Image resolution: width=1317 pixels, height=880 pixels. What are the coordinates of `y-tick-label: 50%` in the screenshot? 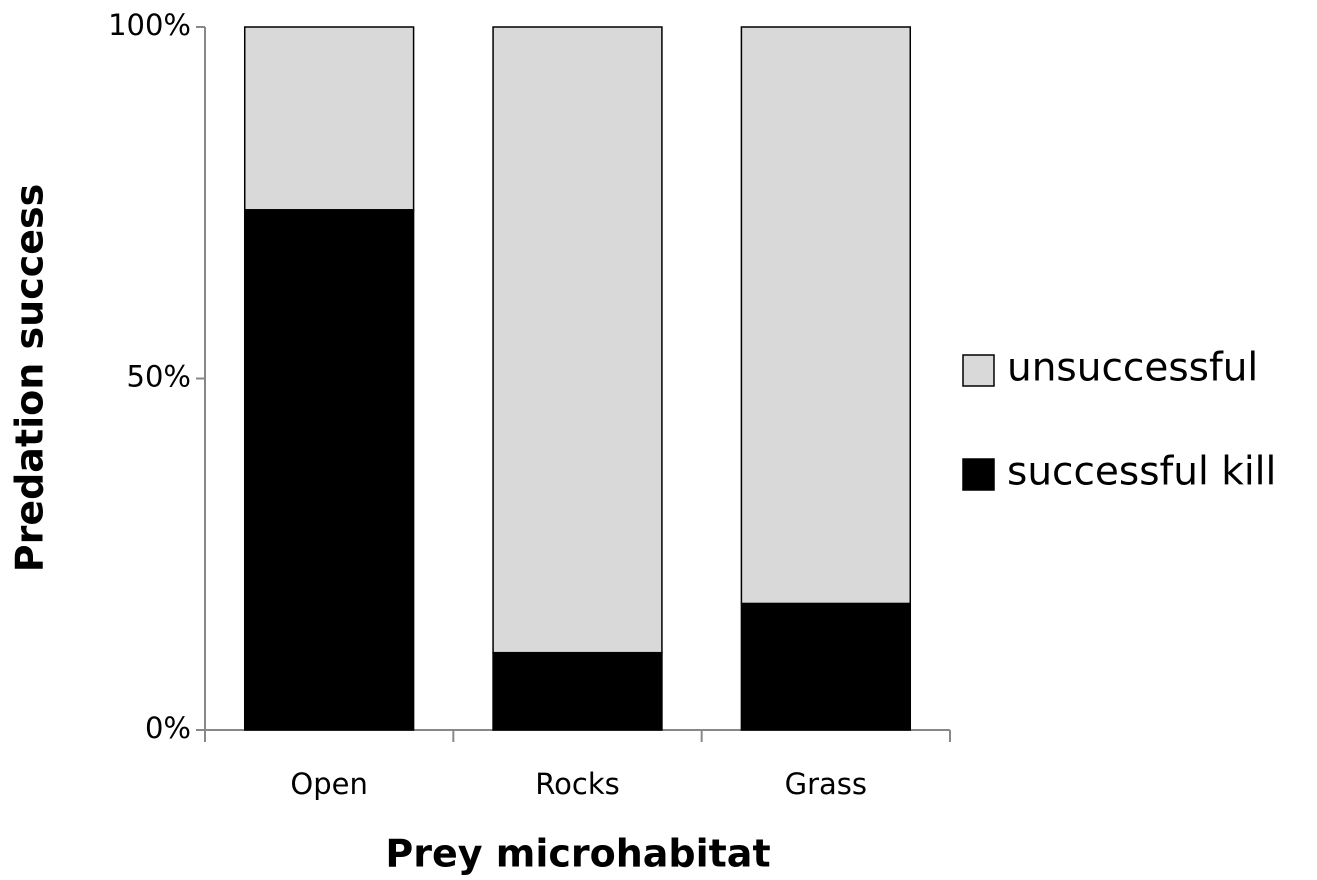 It's located at (159, 377).